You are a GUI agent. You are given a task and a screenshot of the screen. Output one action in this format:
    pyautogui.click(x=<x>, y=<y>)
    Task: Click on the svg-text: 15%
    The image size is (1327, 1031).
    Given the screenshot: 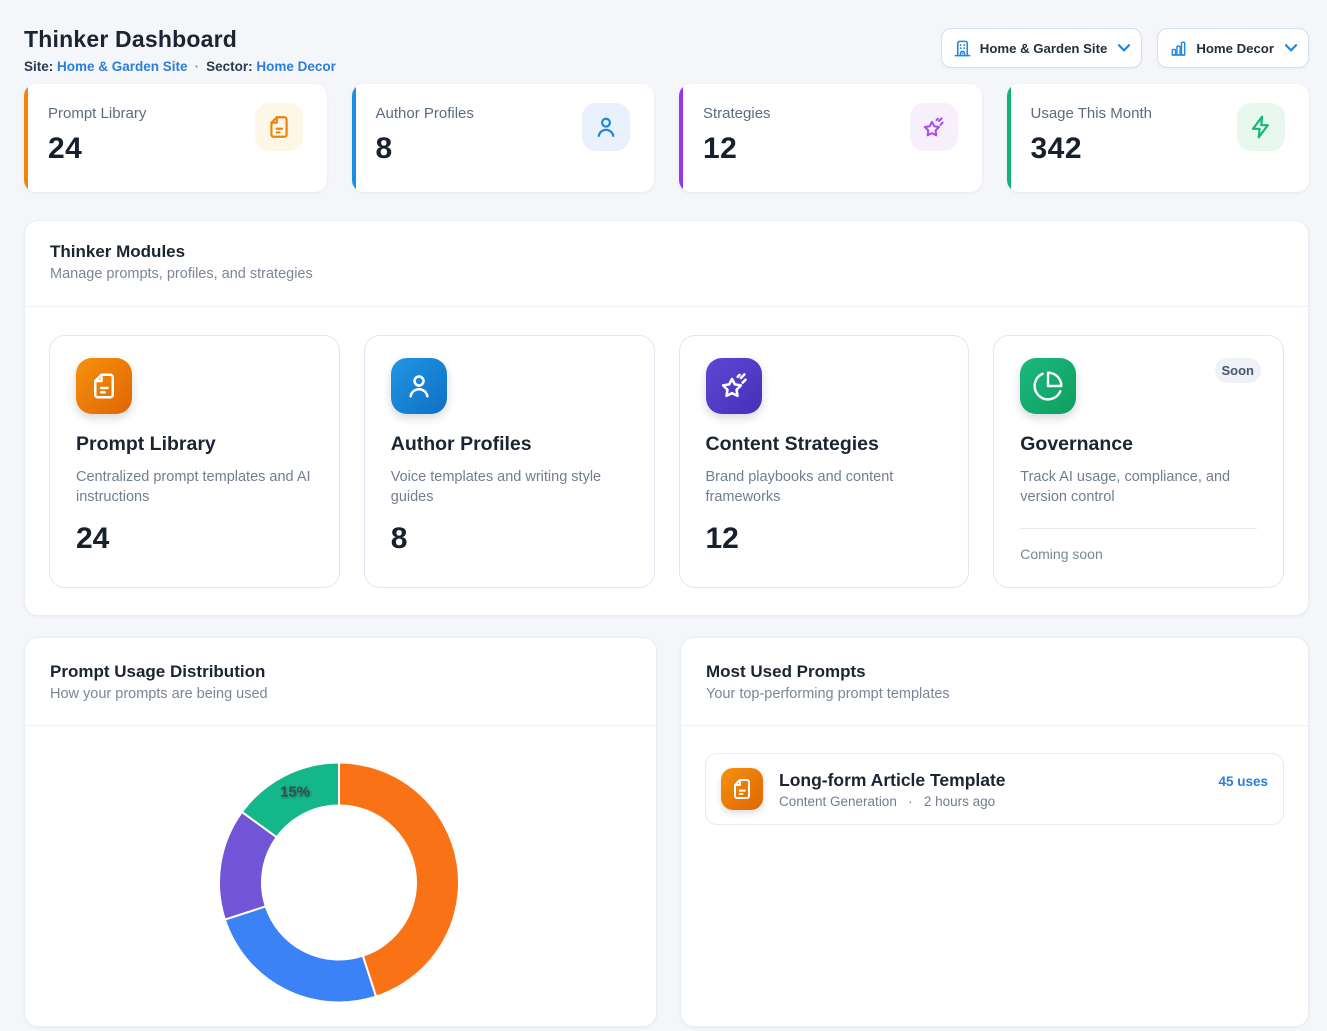 What is the action you would take?
    pyautogui.click(x=295, y=792)
    